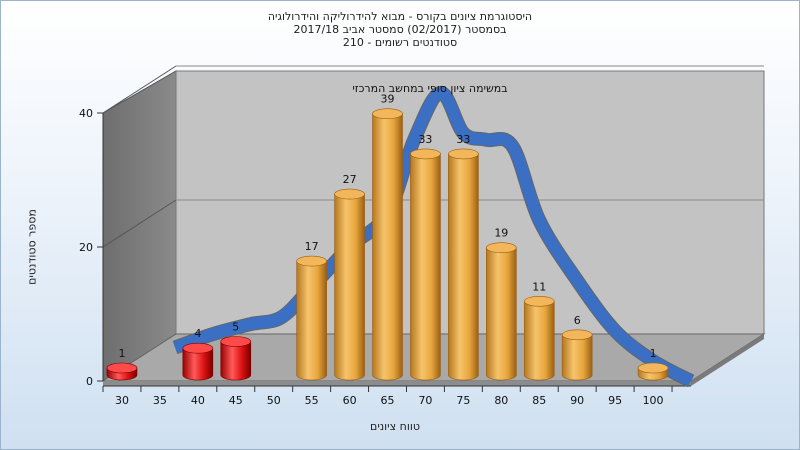  I want to click on x-tick-label: 35, so click(160, 400).